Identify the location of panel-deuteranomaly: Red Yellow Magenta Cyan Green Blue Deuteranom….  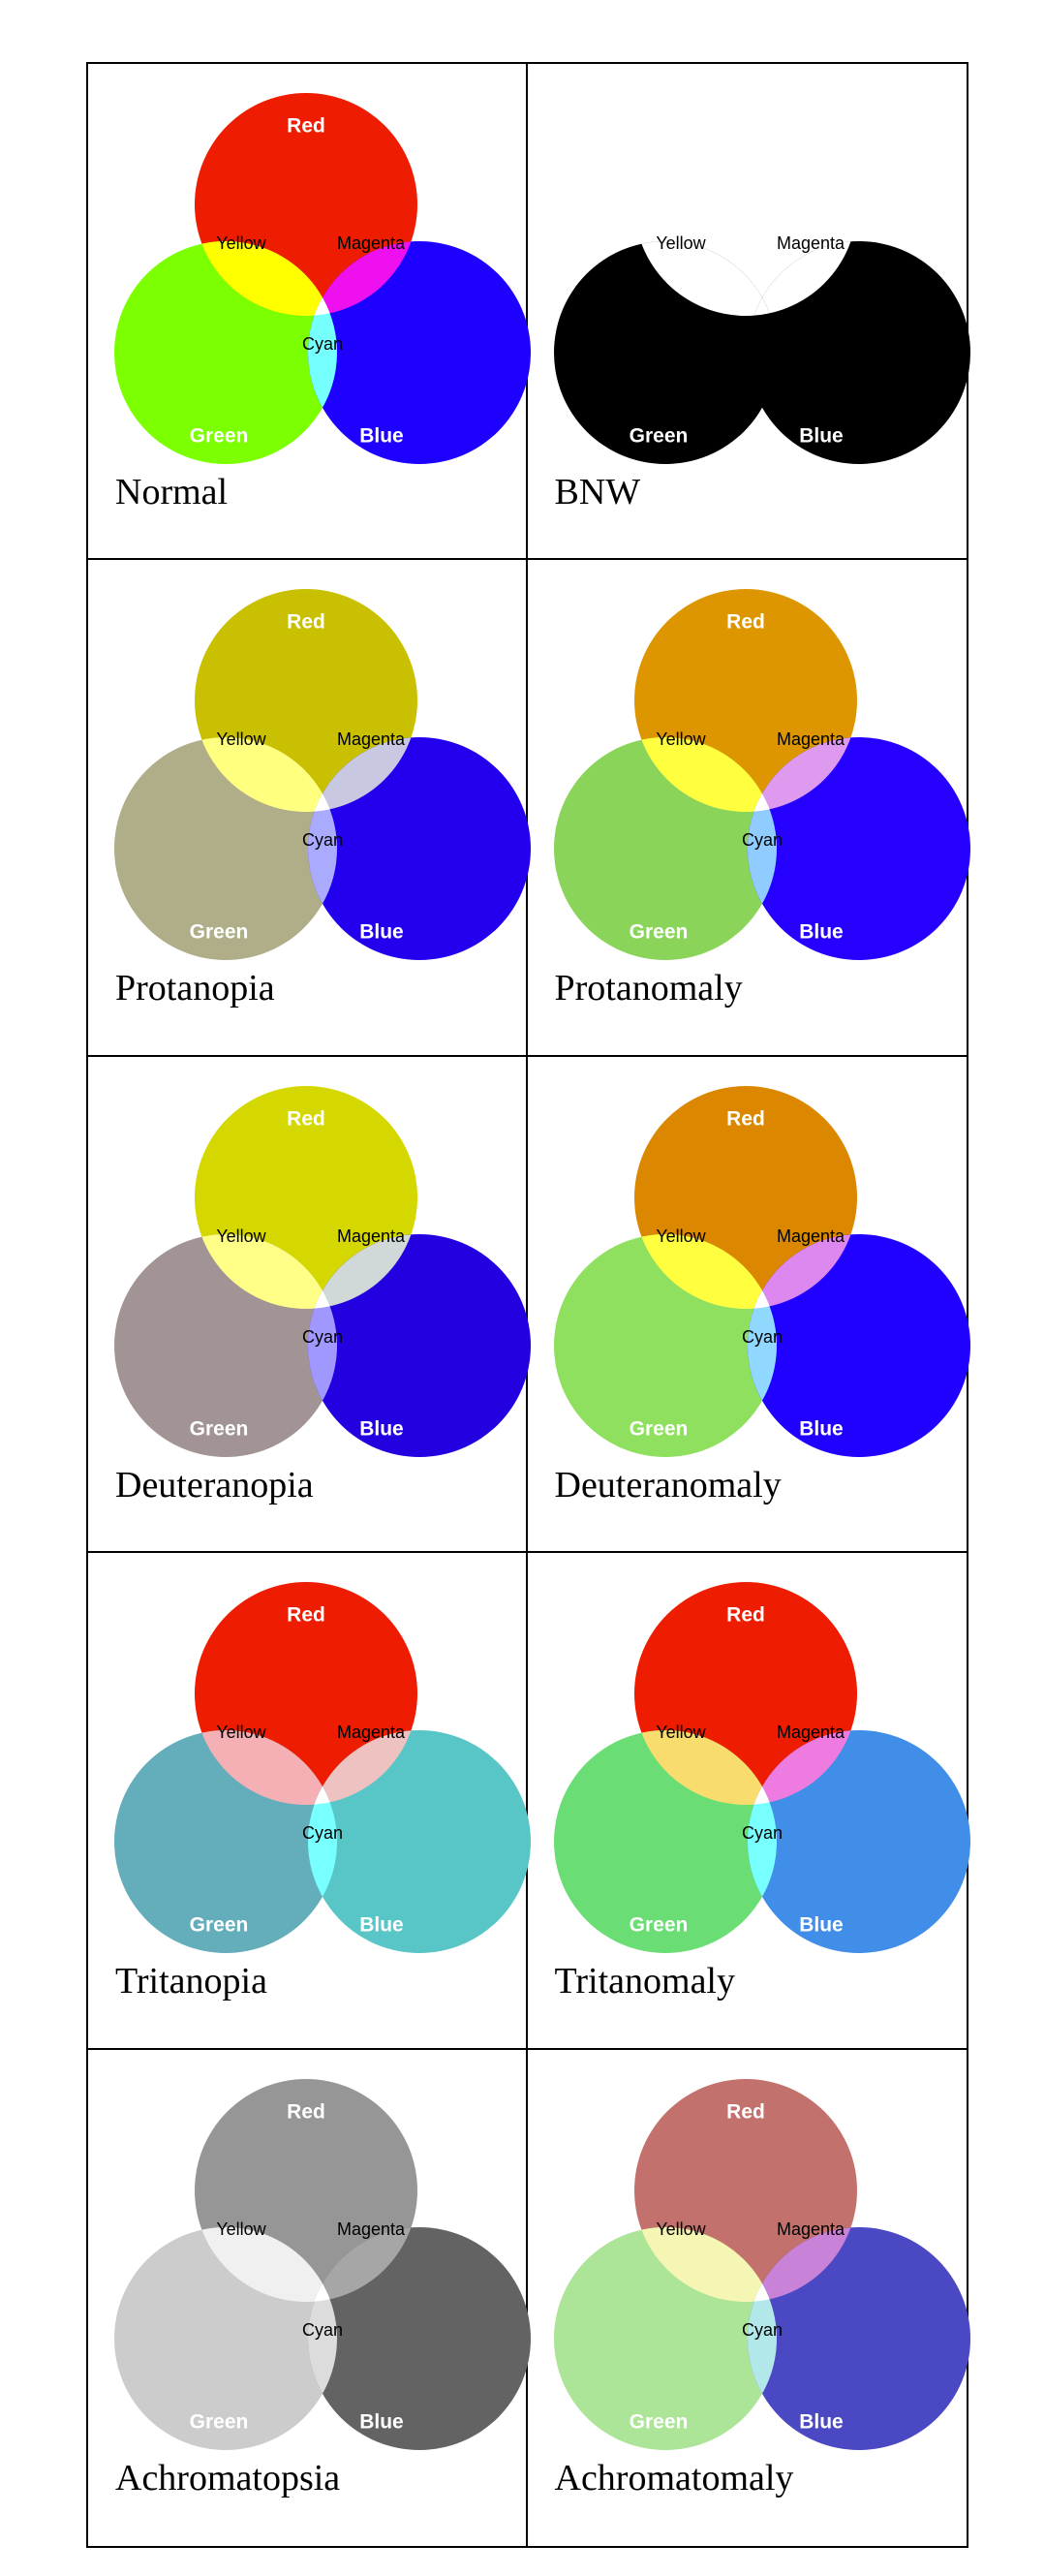
(749, 1305).